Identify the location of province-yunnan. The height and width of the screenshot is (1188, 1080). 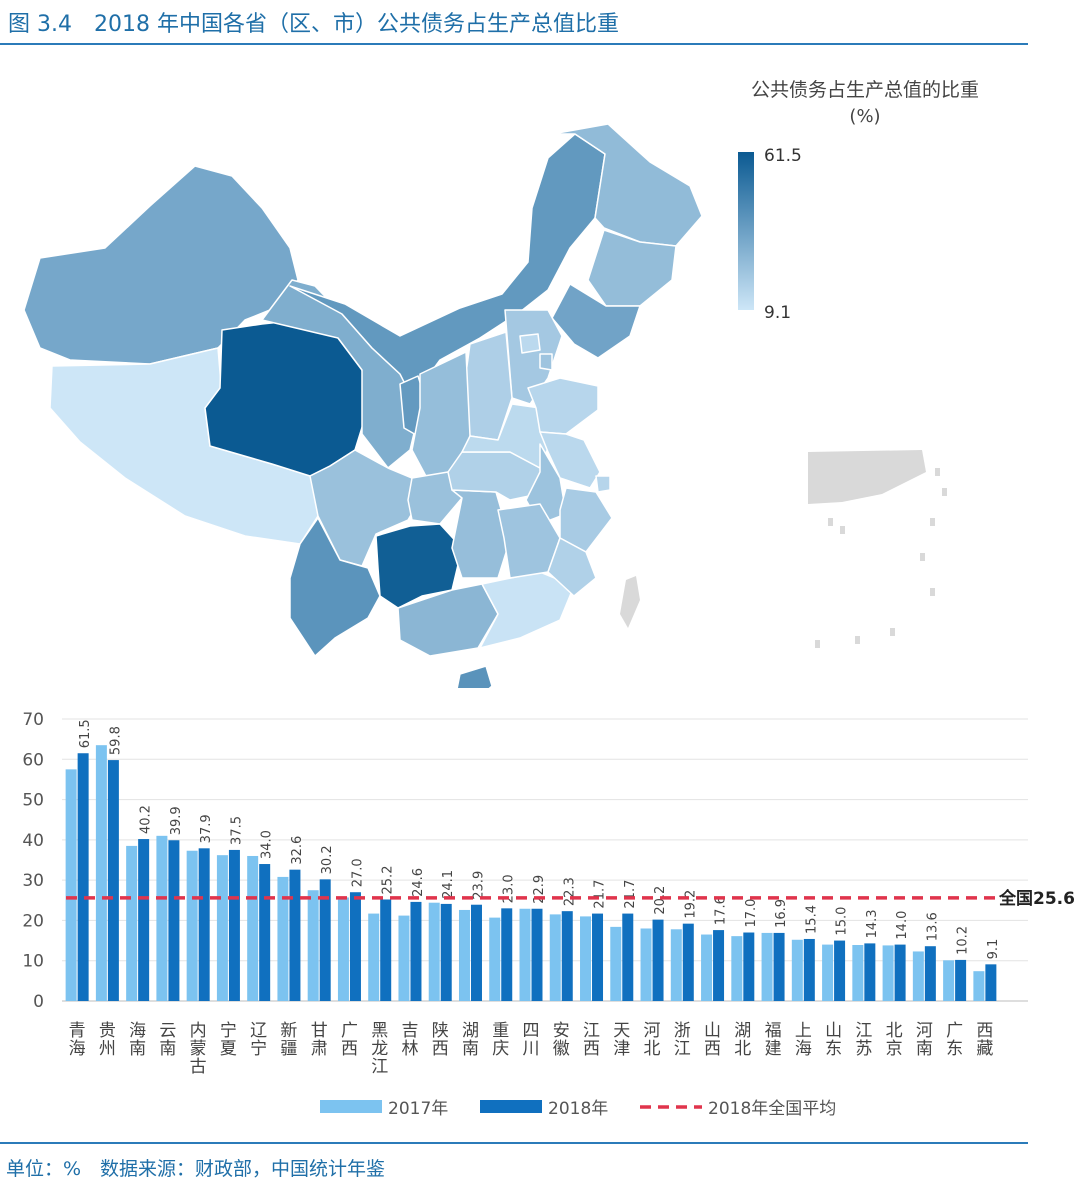
(335, 587).